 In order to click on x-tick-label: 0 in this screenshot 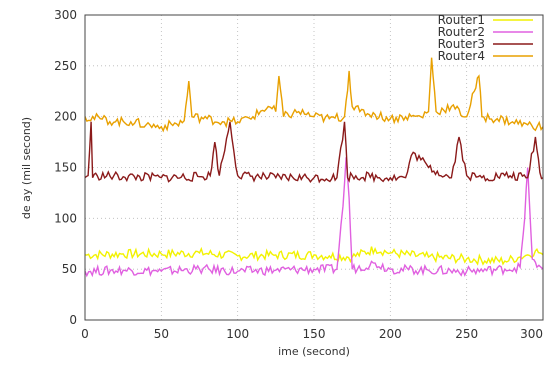, I will do `click(85, 334)`.